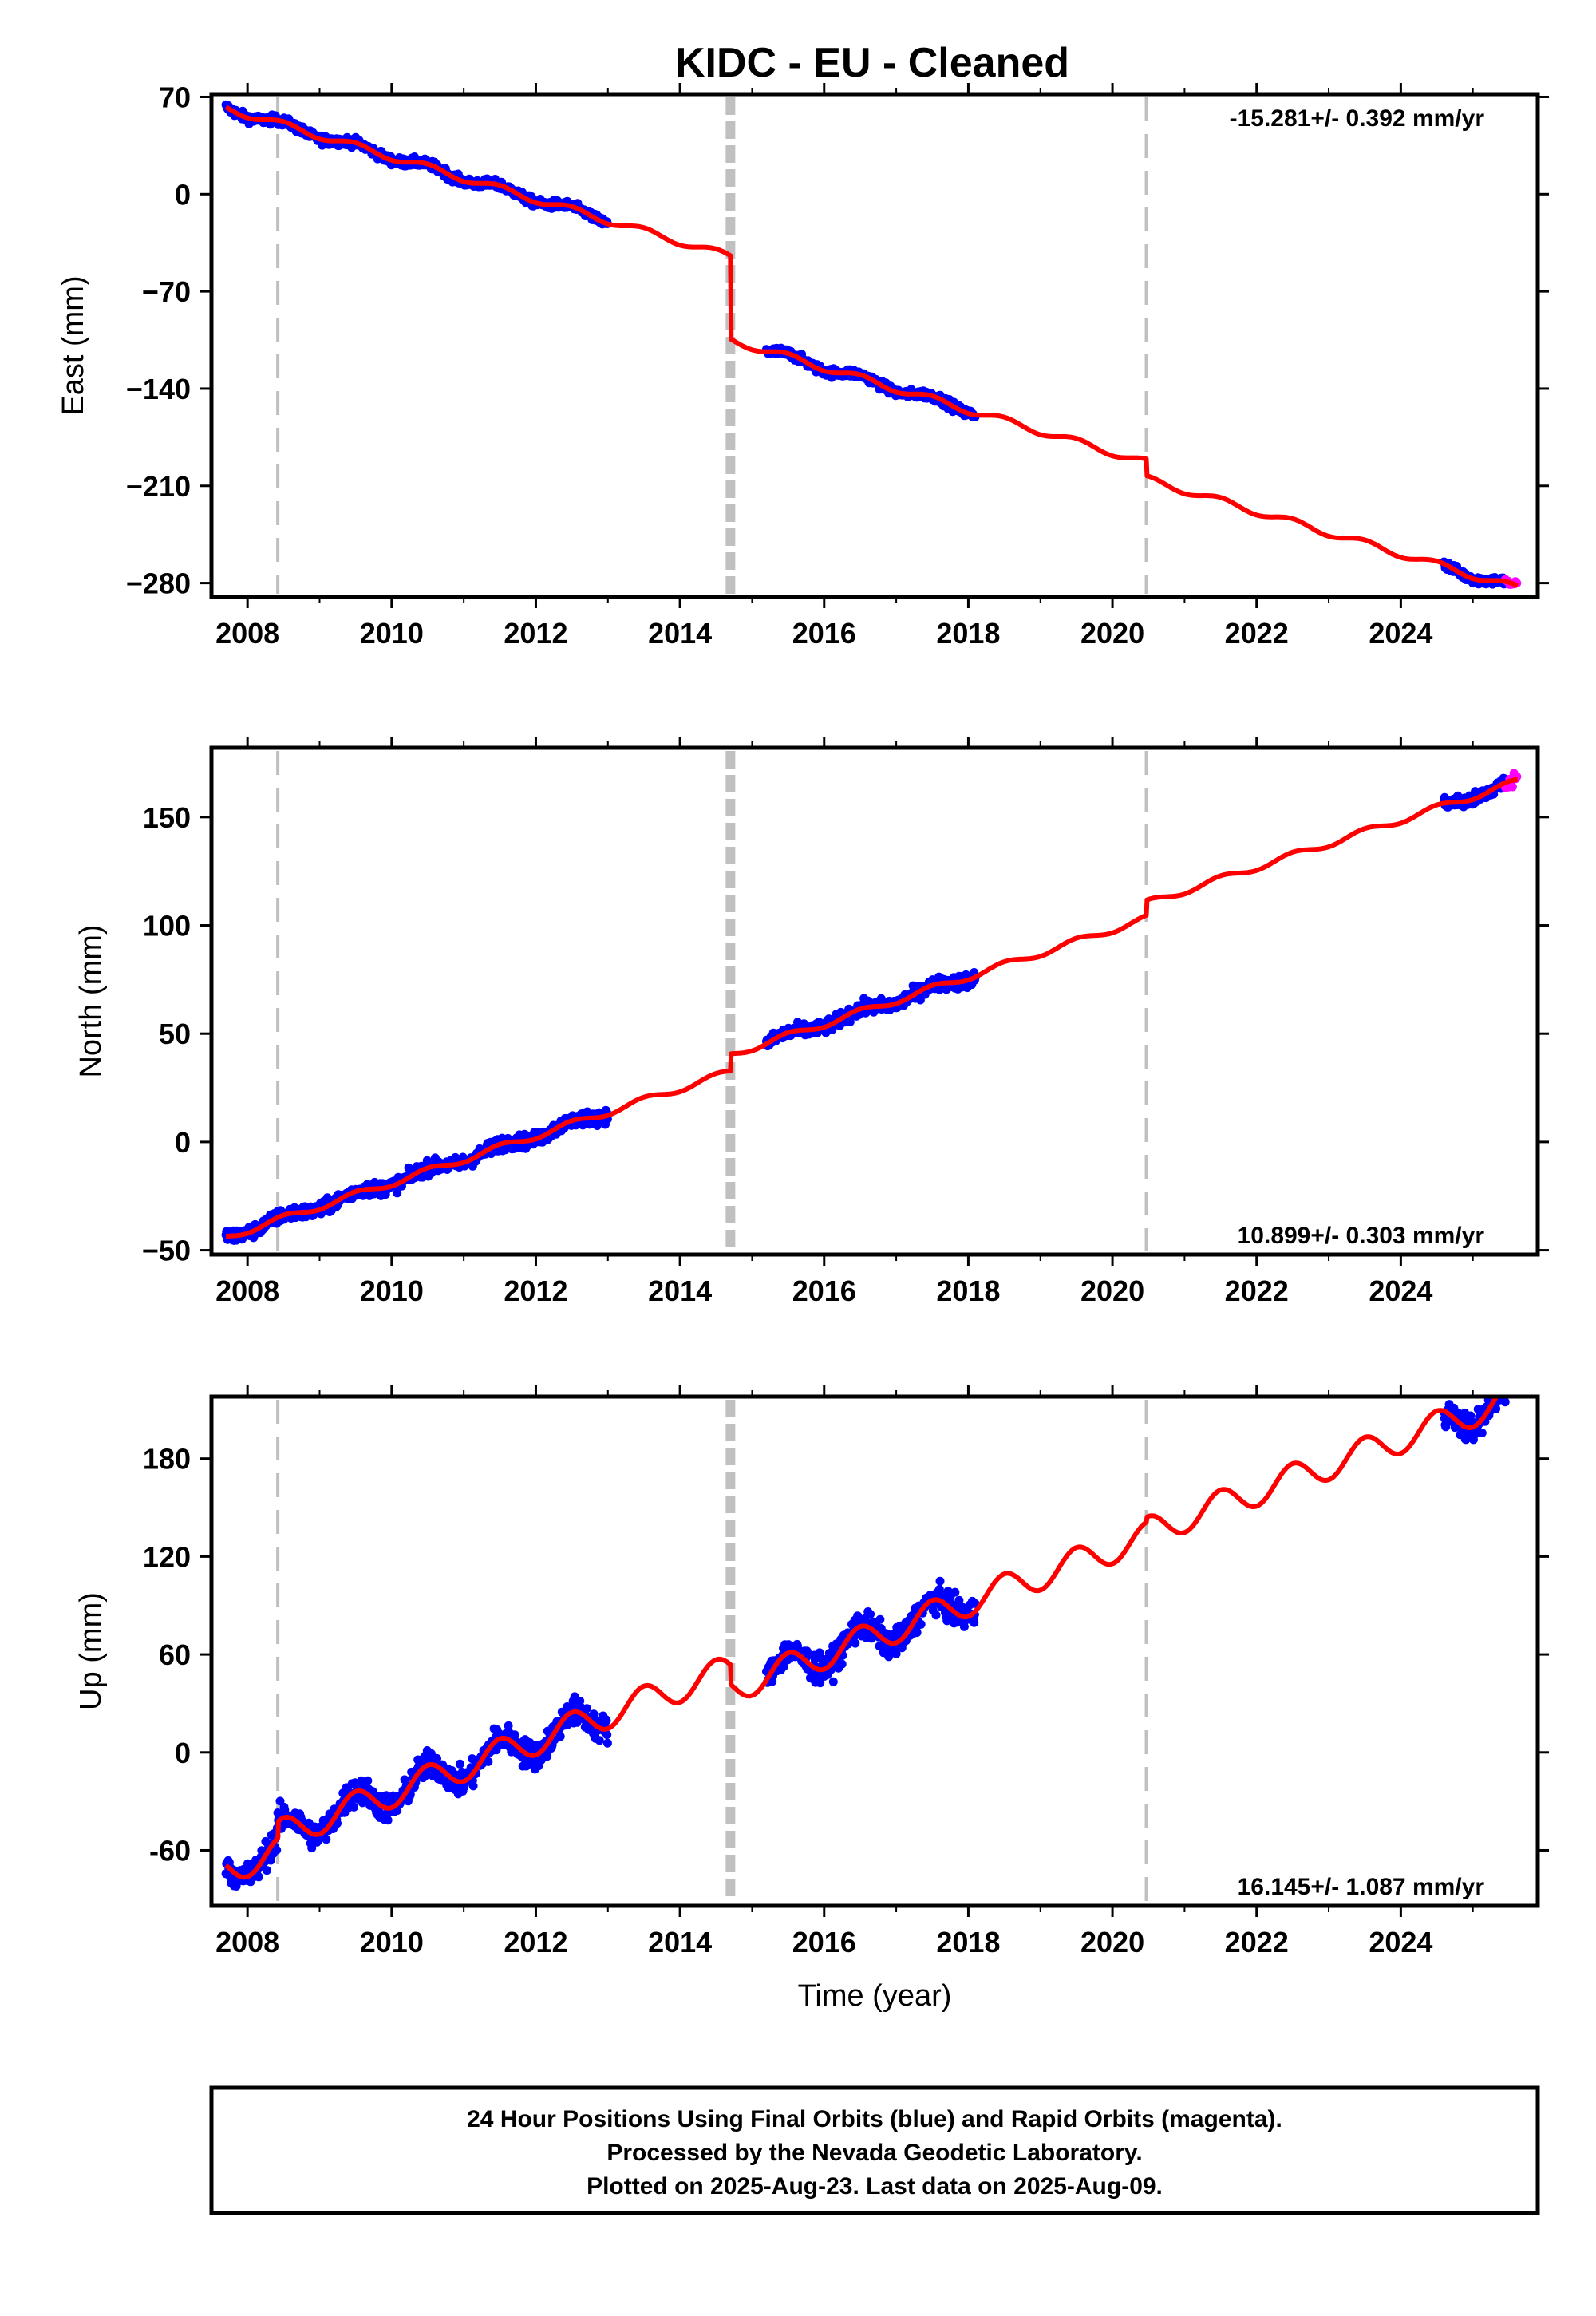 The height and width of the screenshot is (2316, 1596). What do you see at coordinates (875, 1996) in the screenshot?
I see `x-axis-label: Time (year)` at bounding box center [875, 1996].